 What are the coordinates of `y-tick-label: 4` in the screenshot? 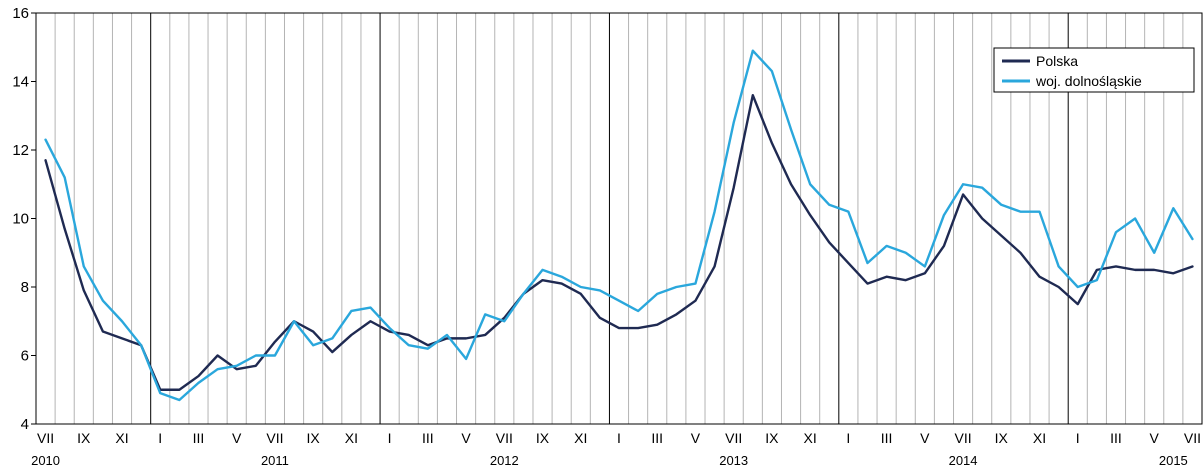 It's located at (25, 424).